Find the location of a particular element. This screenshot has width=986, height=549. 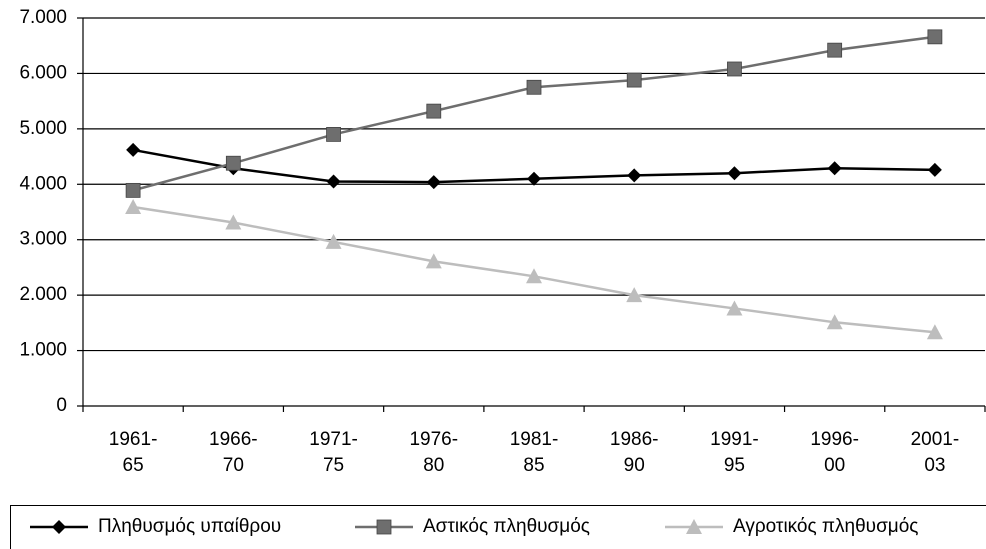

x-tick-label: 2001-03 is located at coordinates (935, 452).